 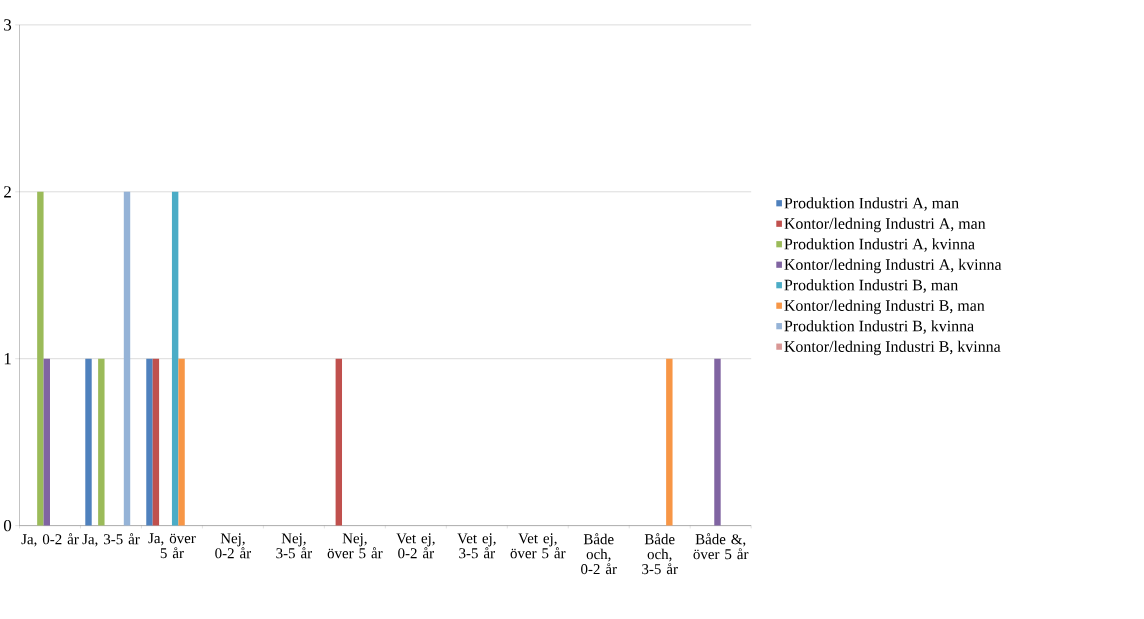 What do you see at coordinates (892, 348) in the screenshot?
I see `legend-label: Kontor/ledning Industri B, kvinna` at bounding box center [892, 348].